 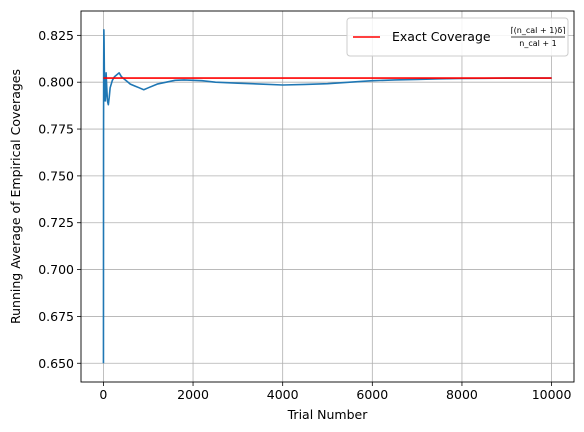 I want to click on y-tick-label: 0.650, so click(x=56, y=363).